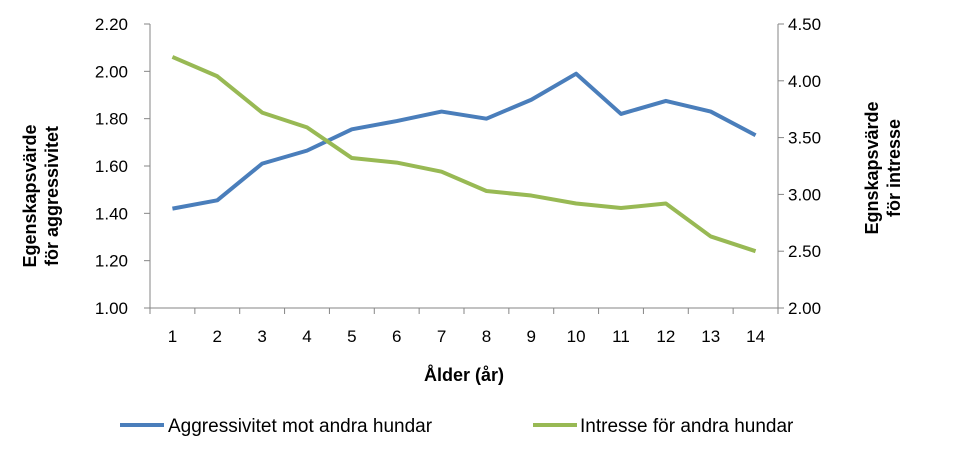 The image size is (956, 463). What do you see at coordinates (804, 308) in the screenshot?
I see `right-tick-label: 2.00` at bounding box center [804, 308].